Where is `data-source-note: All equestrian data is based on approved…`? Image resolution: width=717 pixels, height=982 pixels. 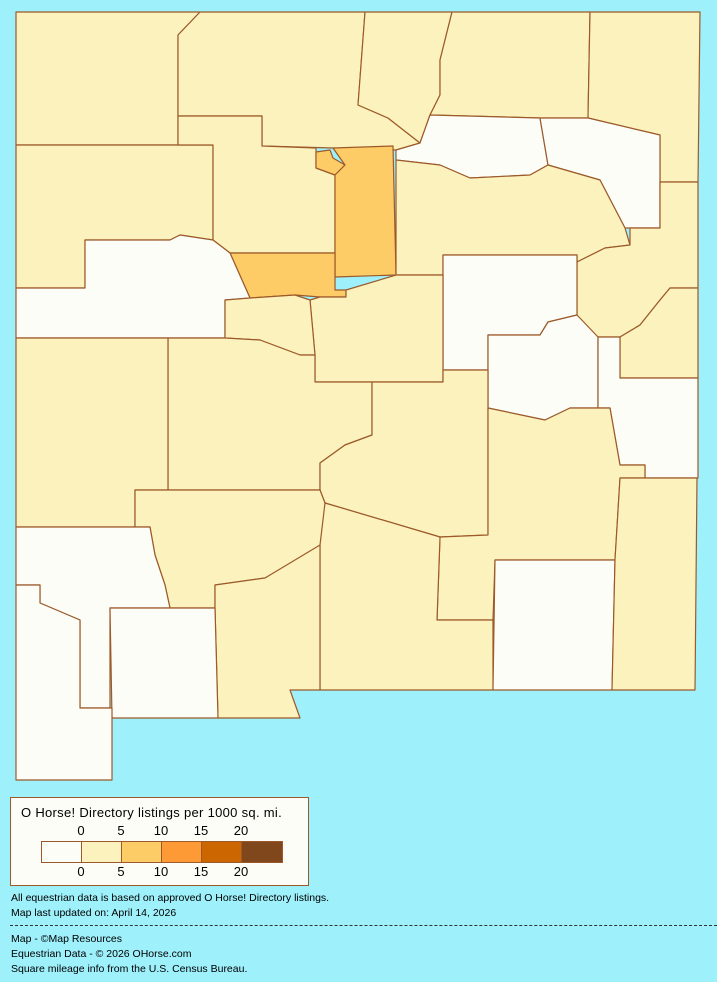
data-source-note: All equestrian data is based on approved… is located at coordinates (170, 898).